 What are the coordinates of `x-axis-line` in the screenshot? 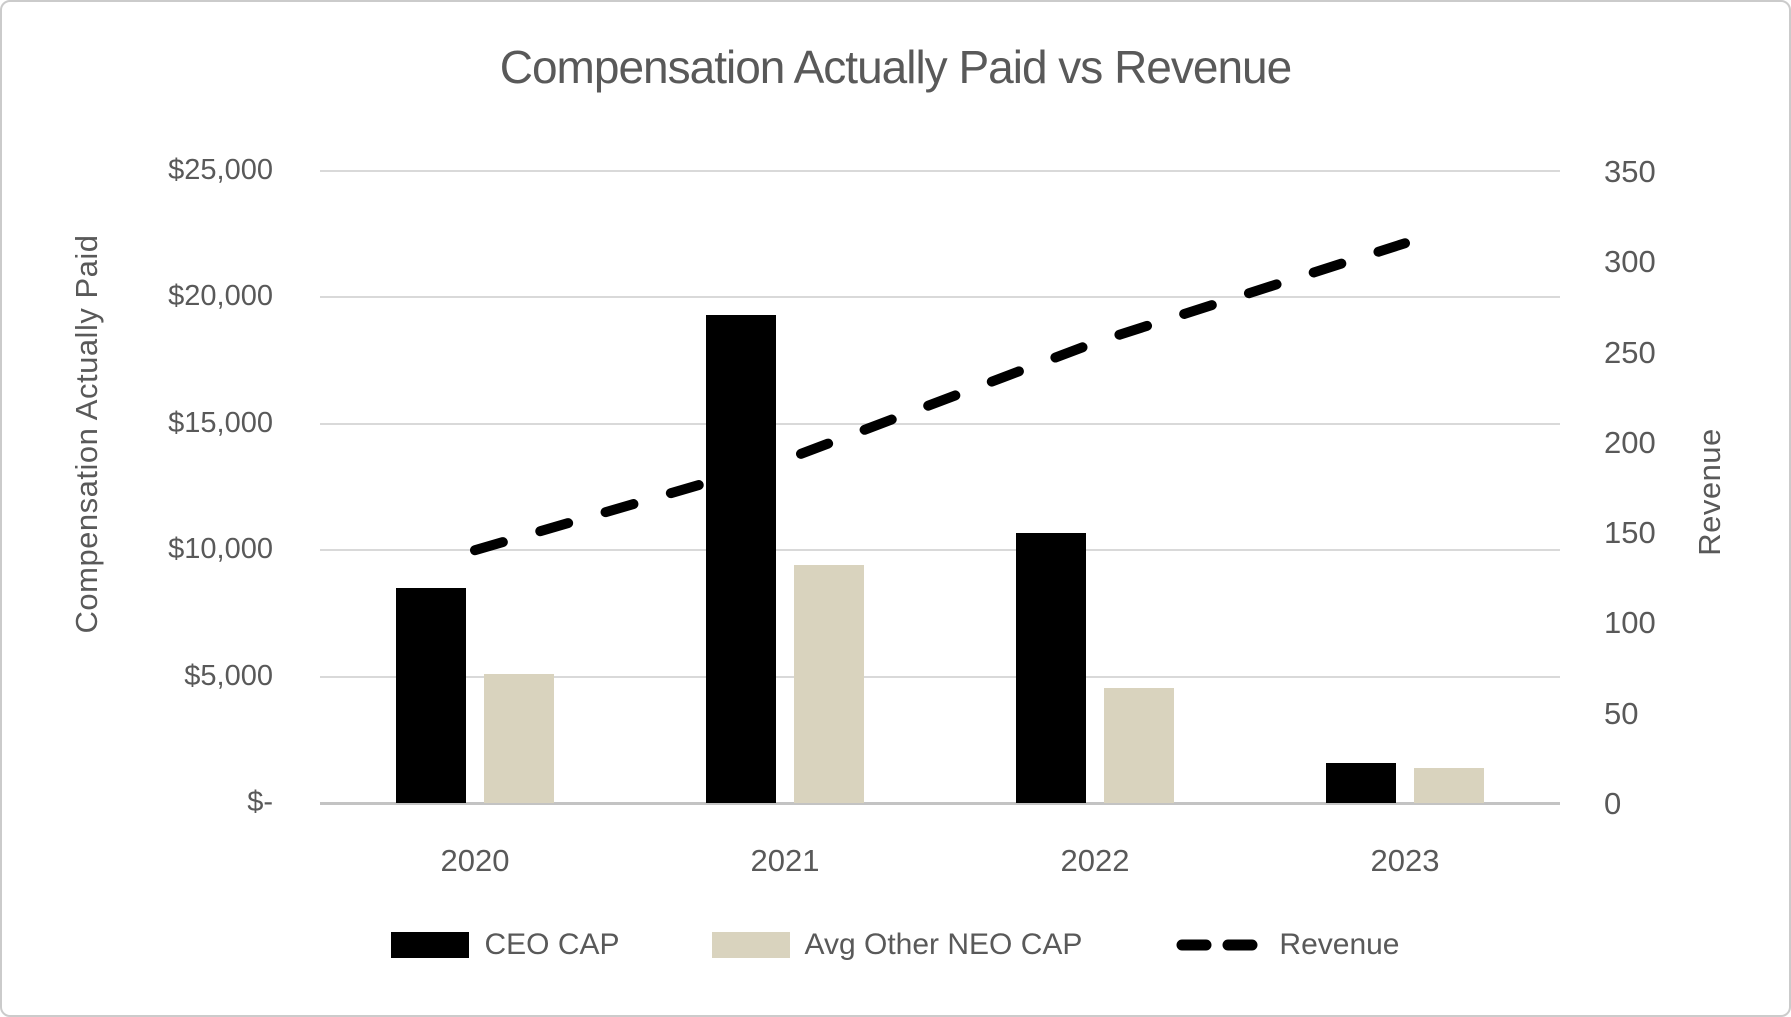 It's located at (940, 803).